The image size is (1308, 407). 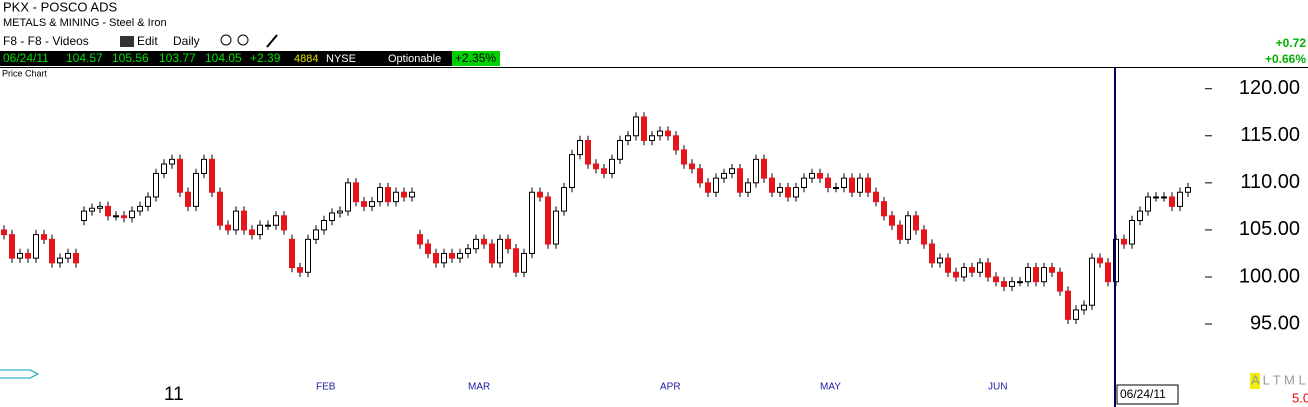 What do you see at coordinates (414, 59) in the screenshot?
I see `quote-options: Optionable` at bounding box center [414, 59].